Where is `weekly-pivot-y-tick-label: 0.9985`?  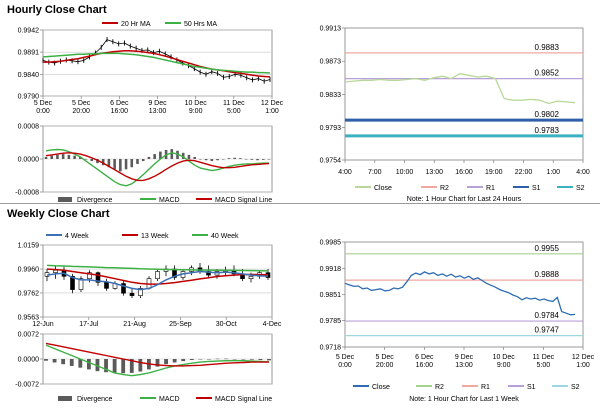 weekly-pivot-y-tick-label: 0.9985 is located at coordinates (331, 243).